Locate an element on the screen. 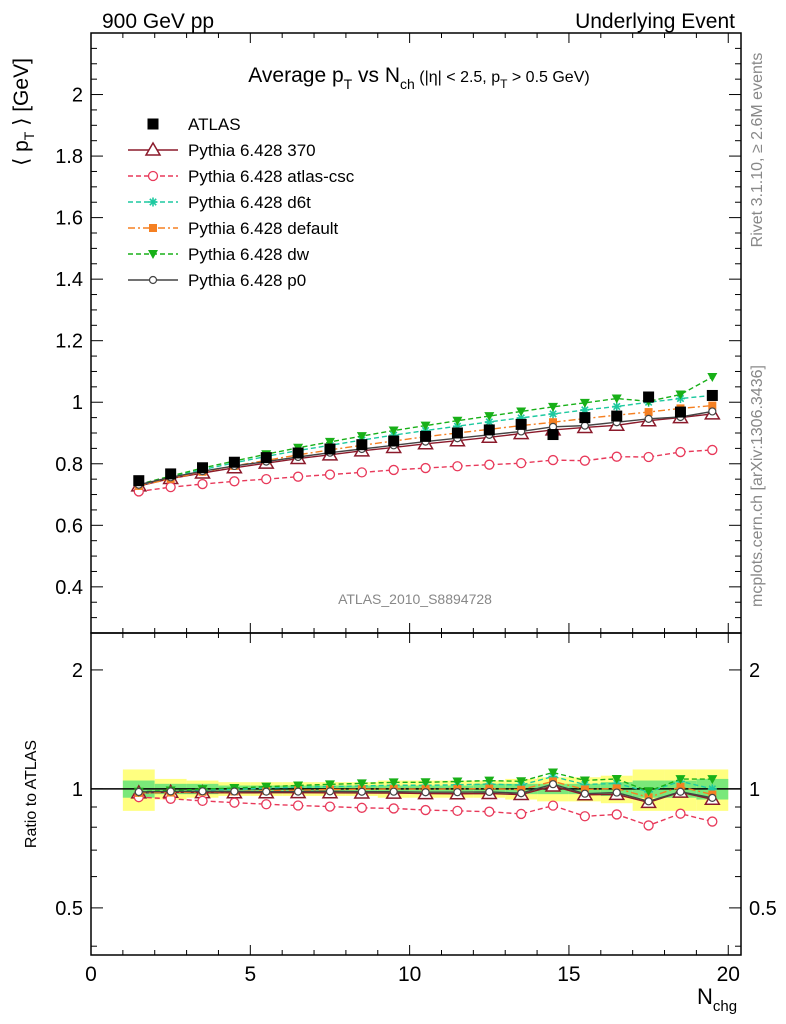 This screenshot has height=1024, width=786. point-d6t-11-d2 is located at coordinates (489, 422).